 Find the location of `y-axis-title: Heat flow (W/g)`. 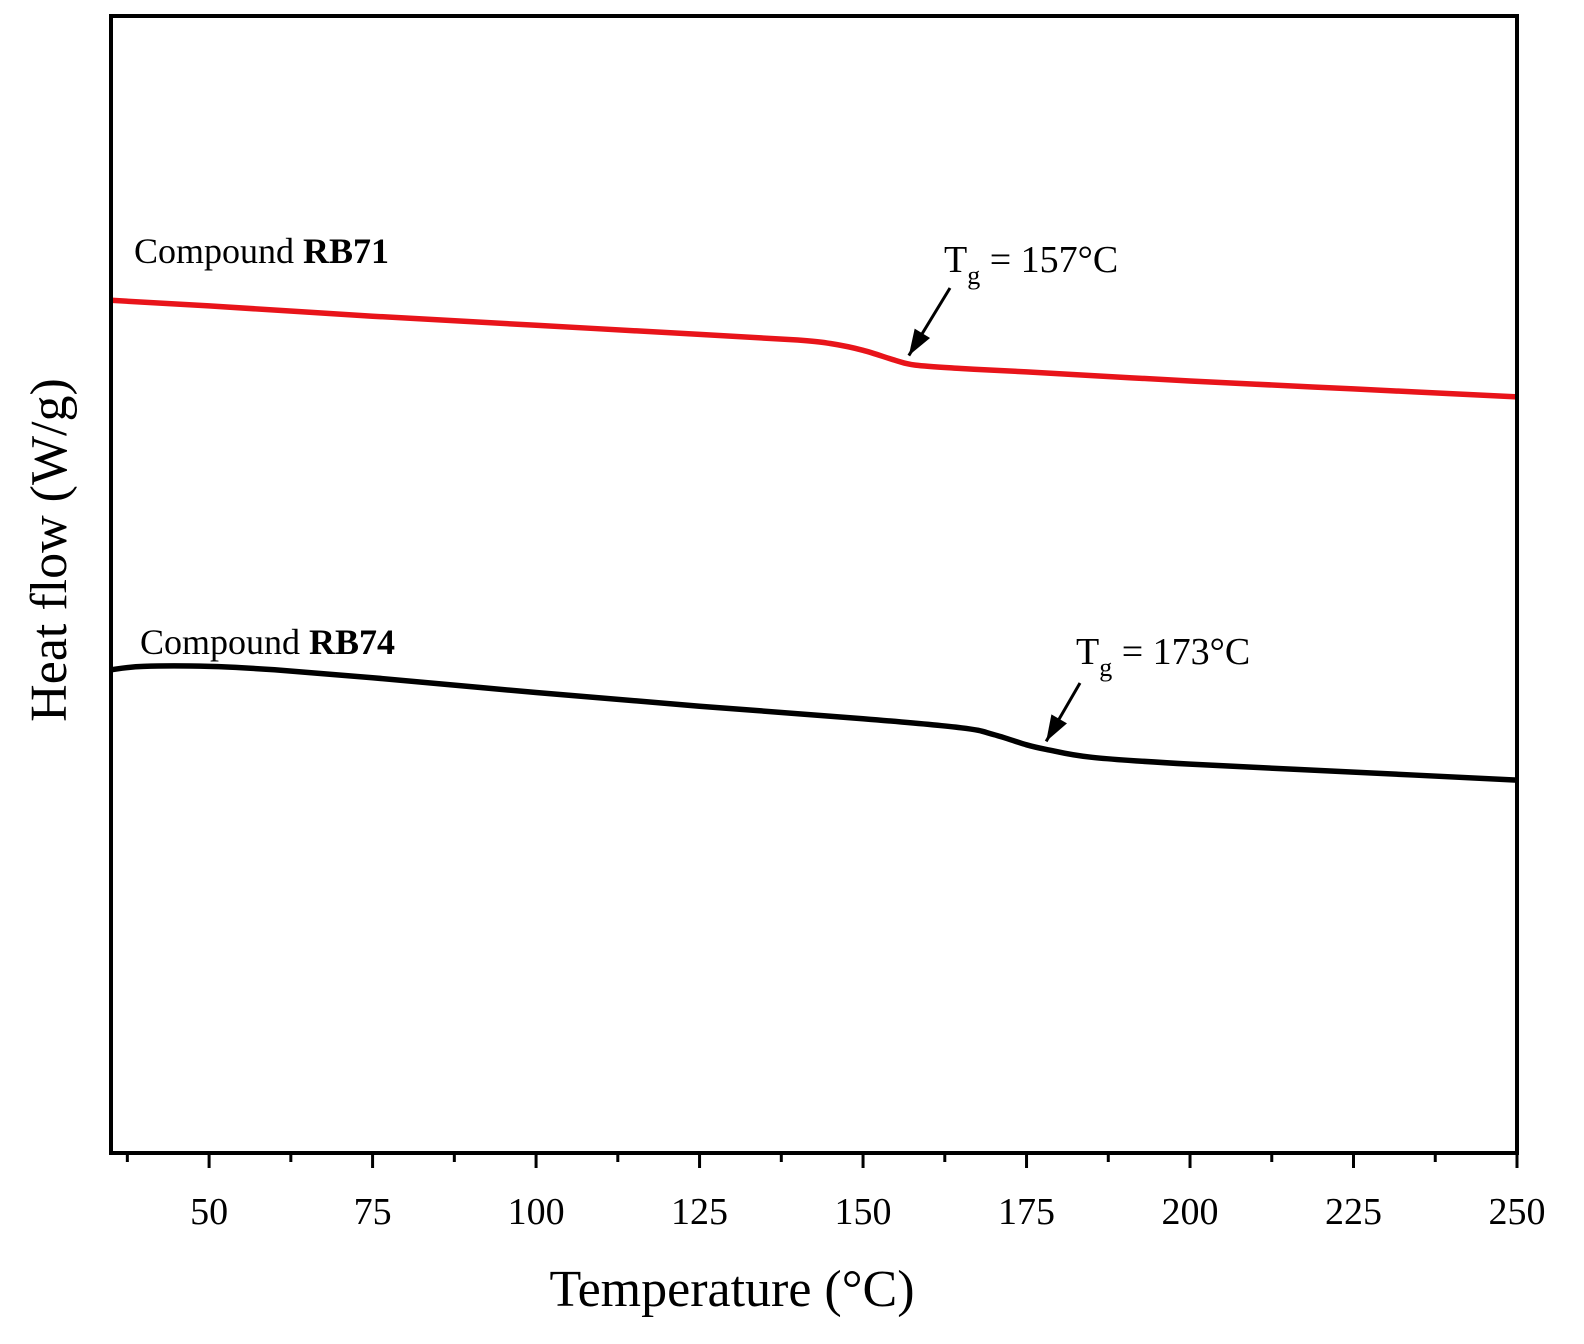

y-axis-title: Heat flow (W/g) is located at coordinates (49, 550).